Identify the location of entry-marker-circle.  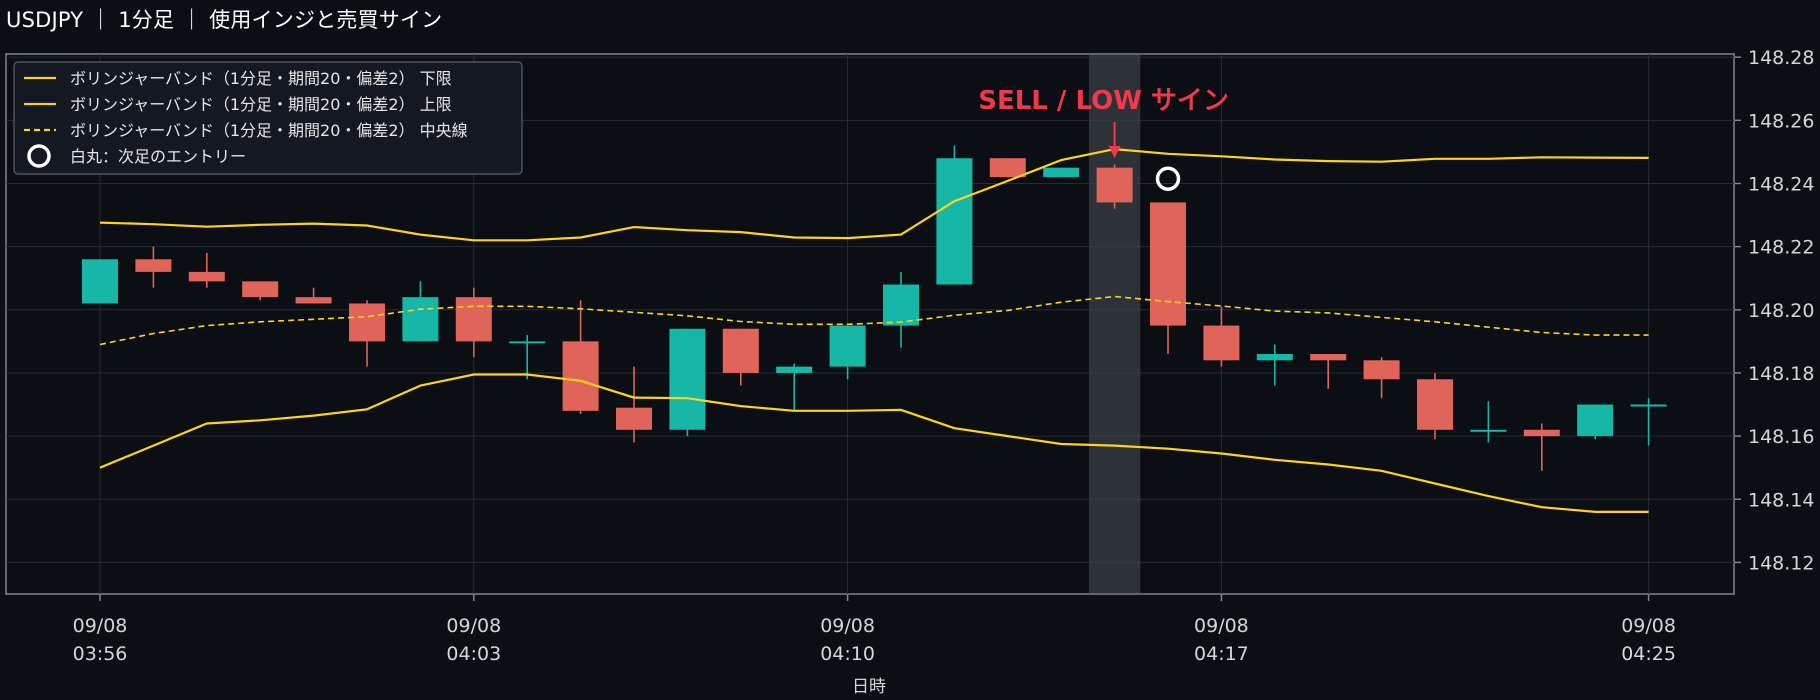
(1168, 178).